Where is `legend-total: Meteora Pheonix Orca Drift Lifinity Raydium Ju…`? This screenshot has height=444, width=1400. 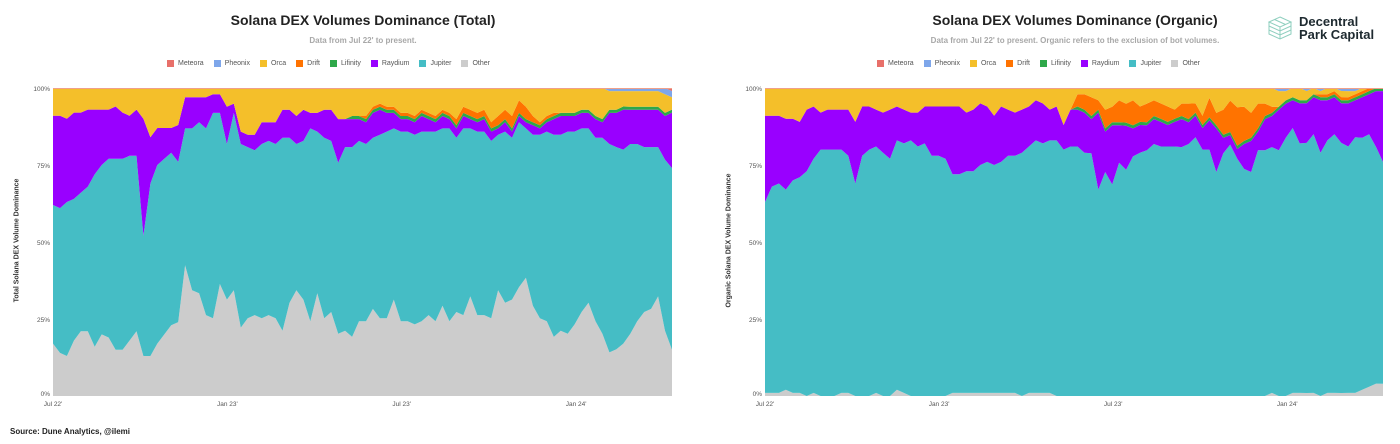
legend-total: Meteora Pheonix Orca Drift Lifinity Raydium Ju… is located at coordinates (328, 63).